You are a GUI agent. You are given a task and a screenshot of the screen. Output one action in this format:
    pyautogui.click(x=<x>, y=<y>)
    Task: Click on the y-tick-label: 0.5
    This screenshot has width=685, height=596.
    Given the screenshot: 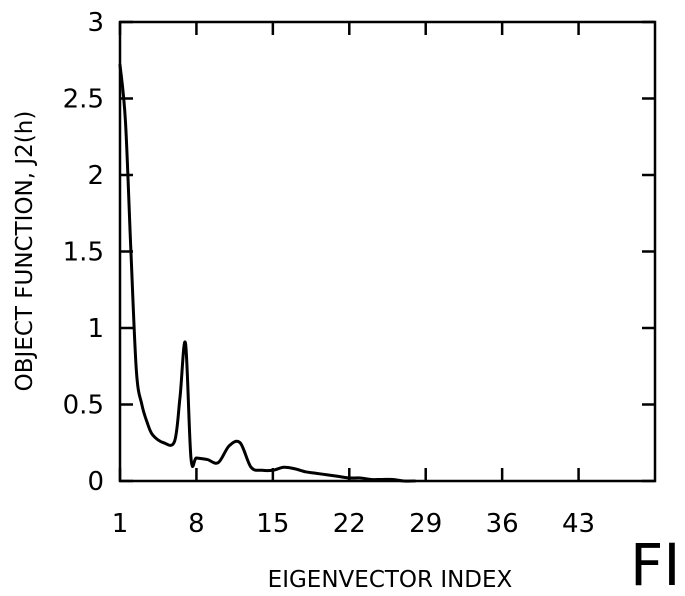 What is the action you would take?
    pyautogui.click(x=83, y=406)
    